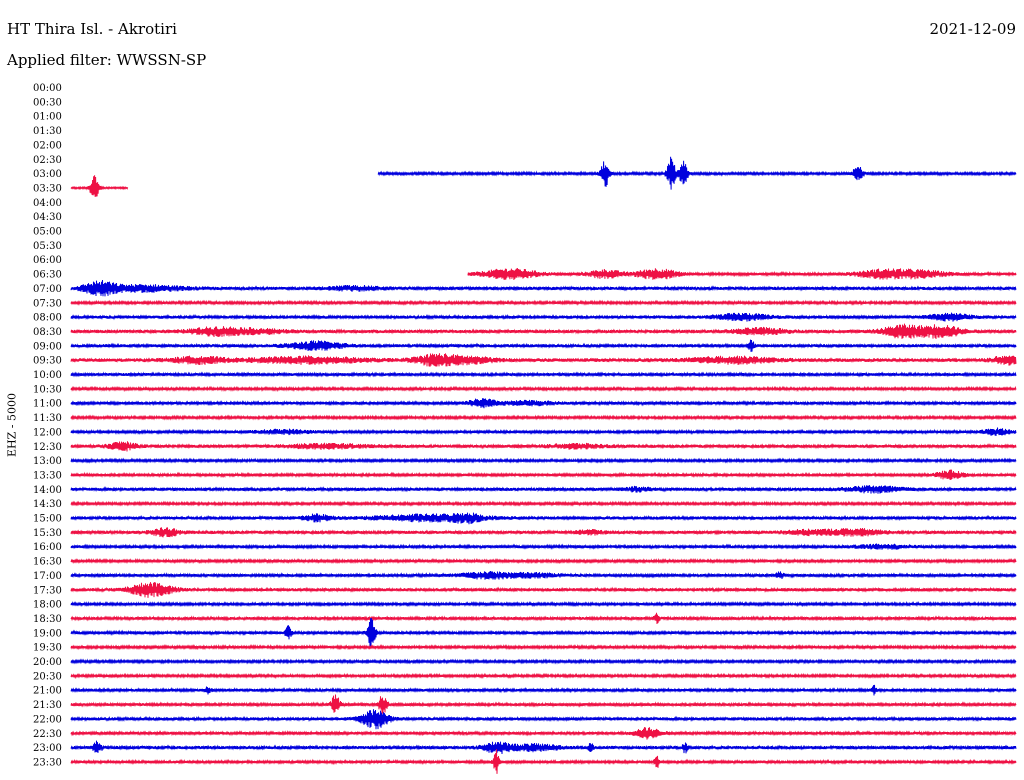 The height and width of the screenshot is (780, 1024). Describe the element at coordinates (47, 260) in the screenshot. I see `tick-label: 06:00` at that location.